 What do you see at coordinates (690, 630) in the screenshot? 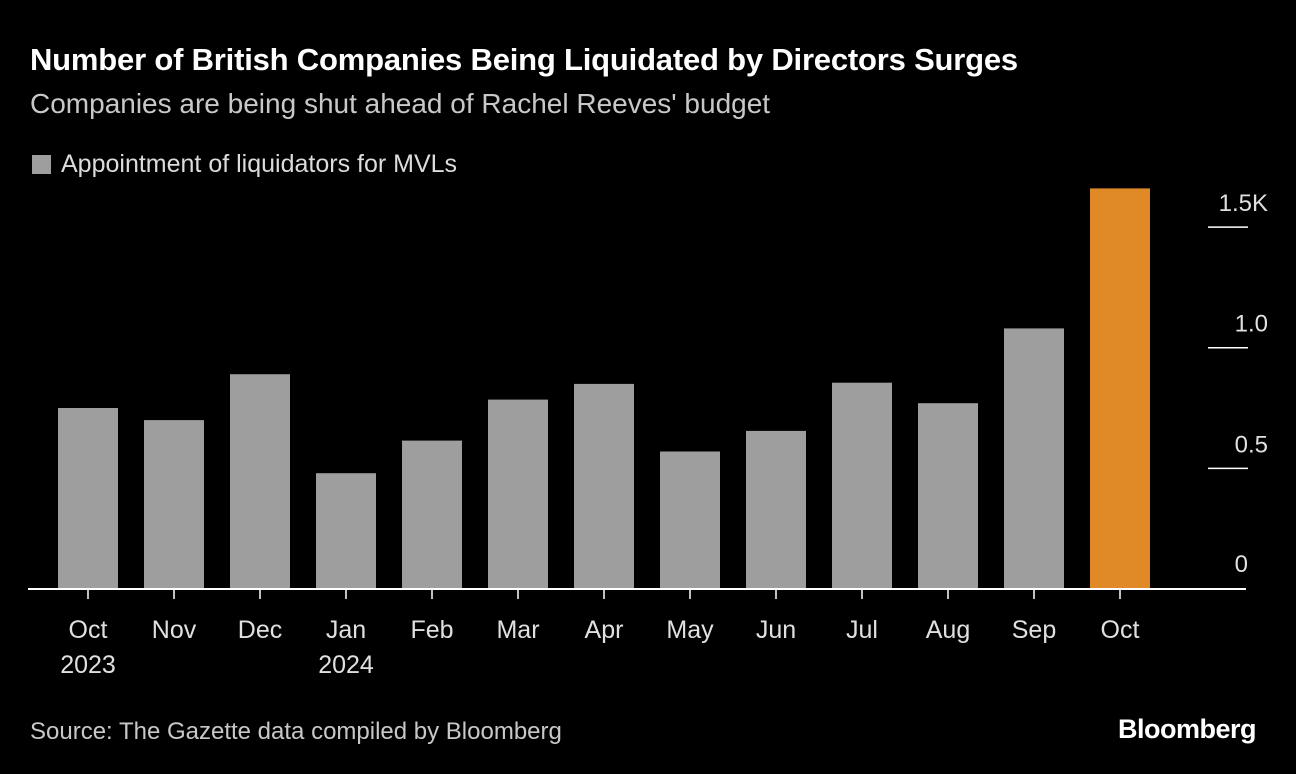
I see `x-tick-label: May` at bounding box center [690, 630].